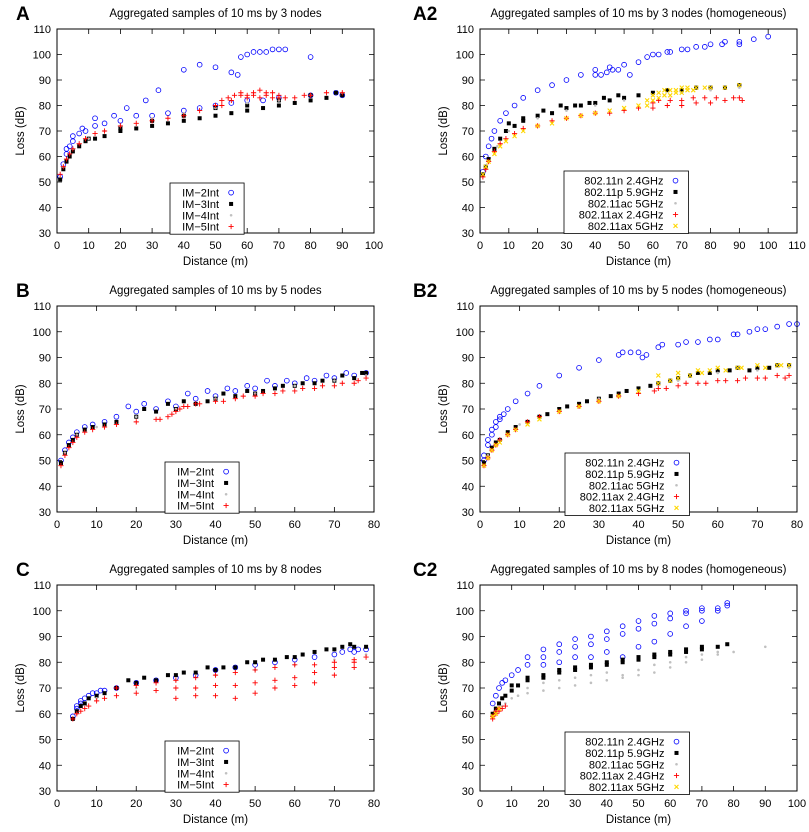 The image size is (809, 832). What do you see at coordinates (623, 182) in the screenshot?
I see `legend-label: 802.11n 2.4GHz` at bounding box center [623, 182].